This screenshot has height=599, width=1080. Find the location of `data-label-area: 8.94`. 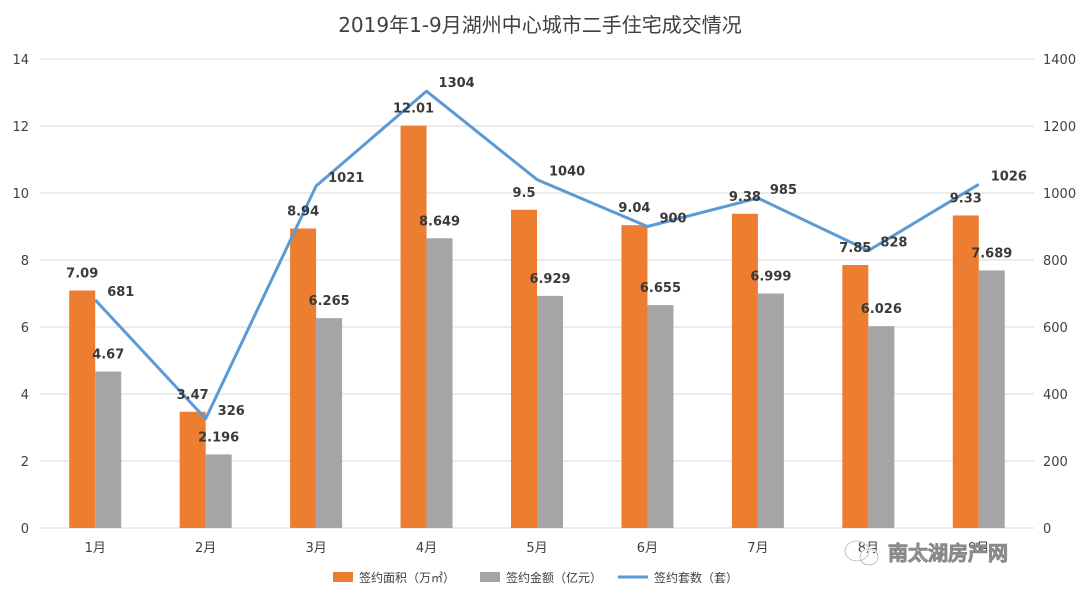

data-label-area: 8.94 is located at coordinates (303, 212).